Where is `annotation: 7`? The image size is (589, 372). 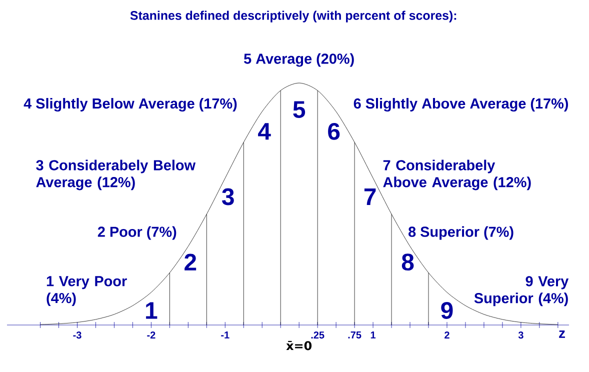 annotation: 7 is located at coordinates (370, 196).